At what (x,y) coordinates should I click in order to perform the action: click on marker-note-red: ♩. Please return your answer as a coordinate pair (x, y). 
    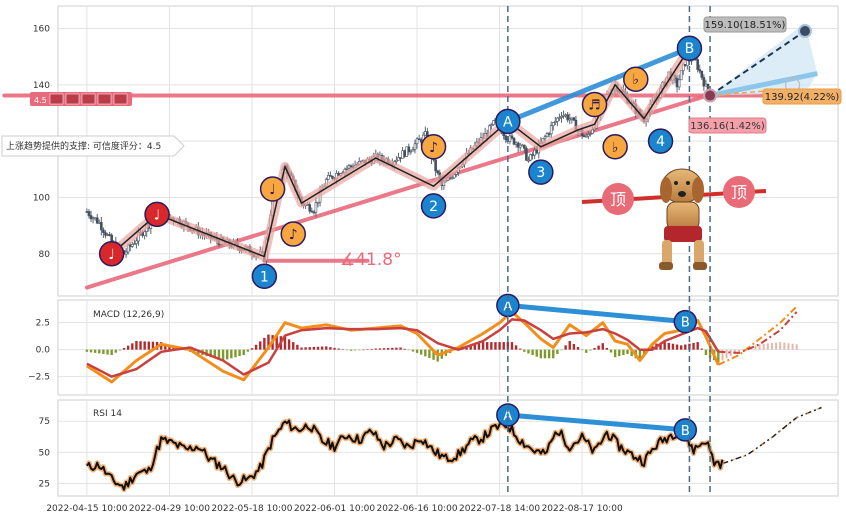
    Looking at the image, I should click on (157, 214).